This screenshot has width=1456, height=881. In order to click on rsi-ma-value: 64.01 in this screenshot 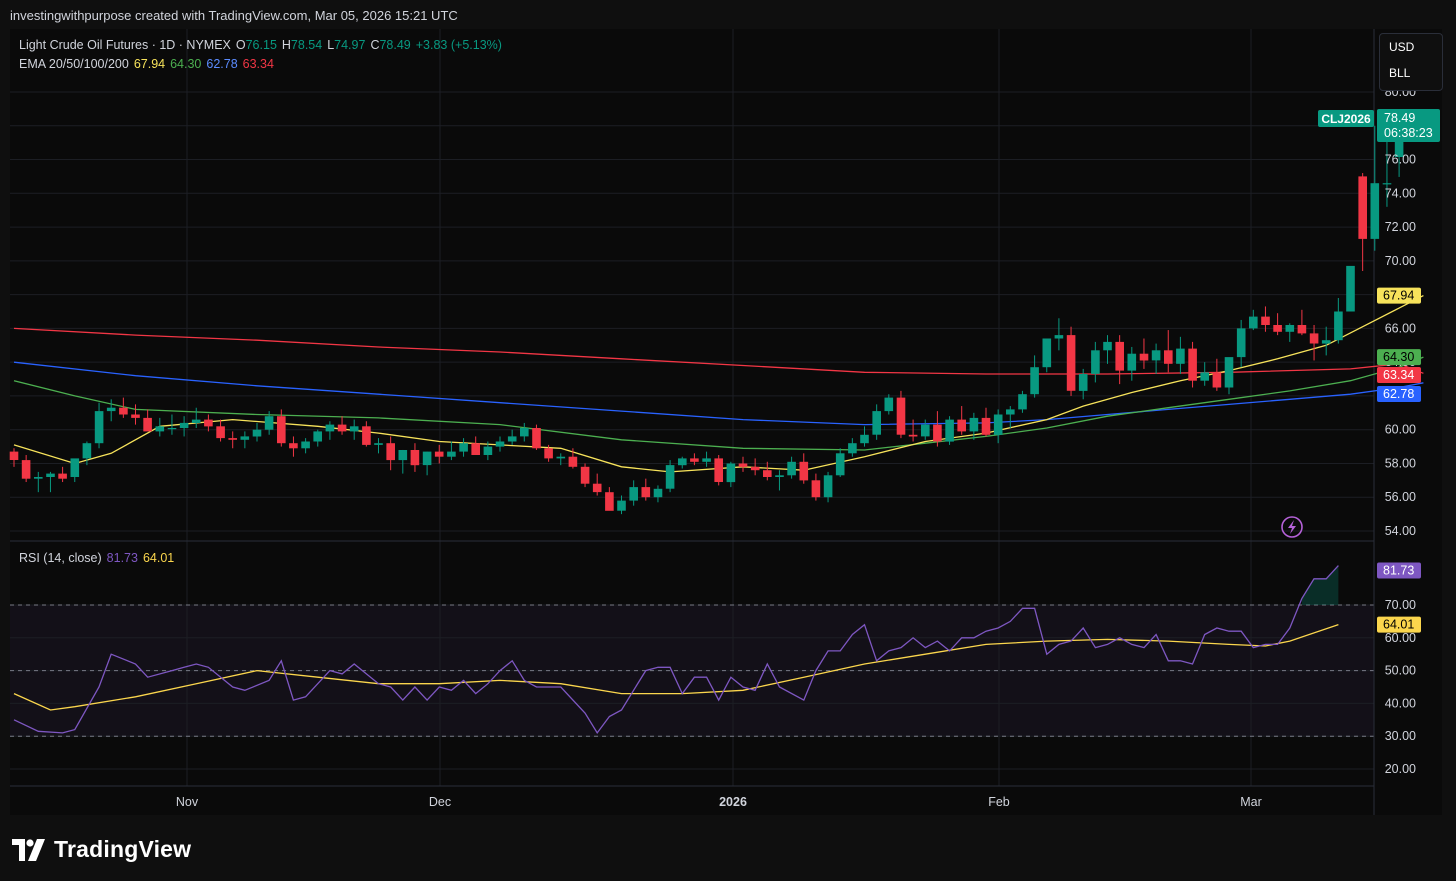, I will do `click(158, 558)`.